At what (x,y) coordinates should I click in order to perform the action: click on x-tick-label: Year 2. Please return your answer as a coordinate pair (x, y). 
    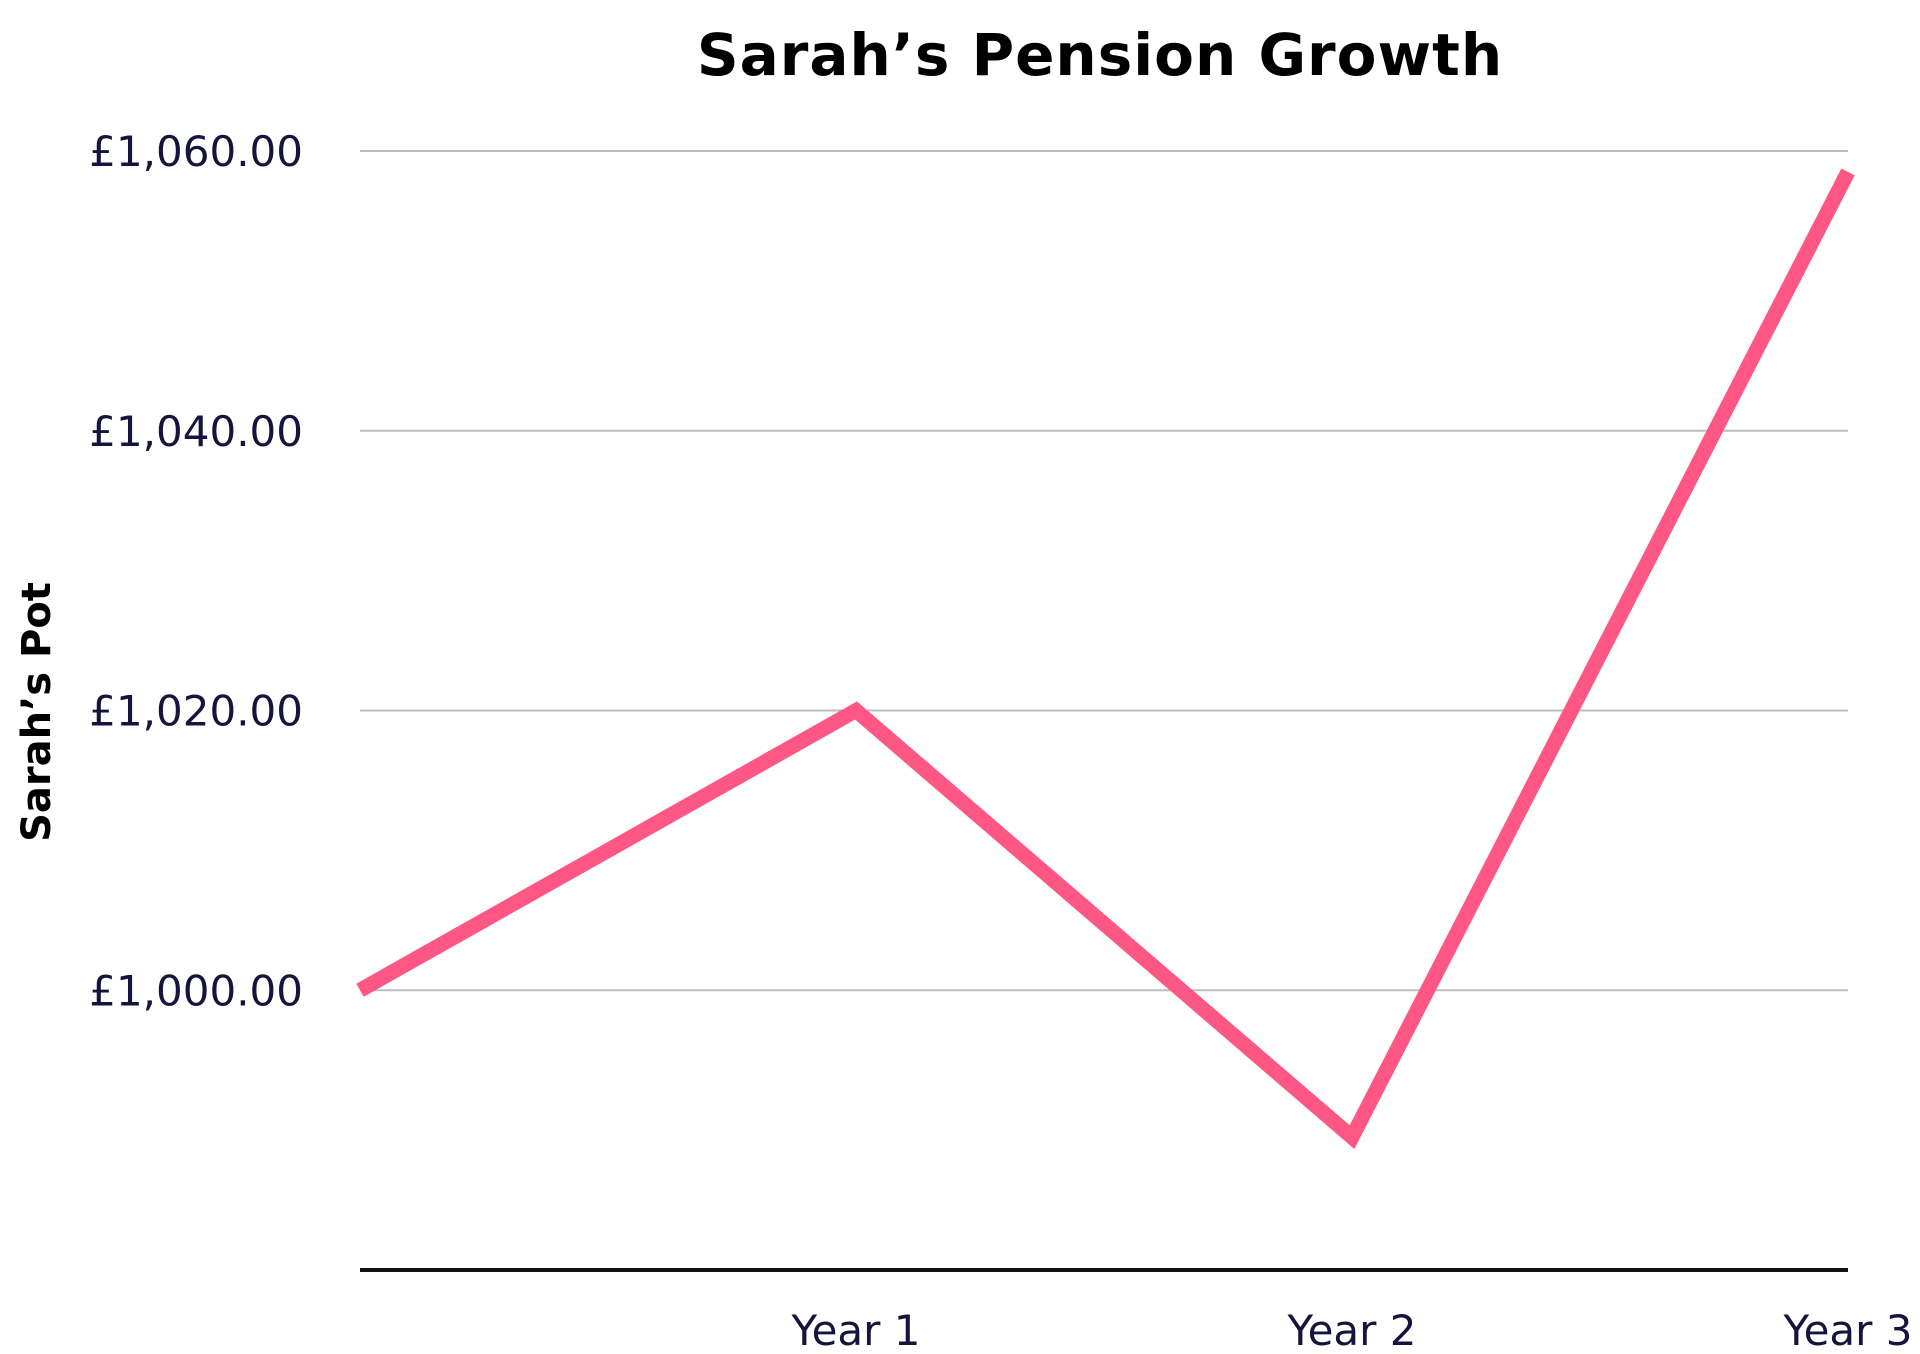
    Looking at the image, I should click on (1352, 1330).